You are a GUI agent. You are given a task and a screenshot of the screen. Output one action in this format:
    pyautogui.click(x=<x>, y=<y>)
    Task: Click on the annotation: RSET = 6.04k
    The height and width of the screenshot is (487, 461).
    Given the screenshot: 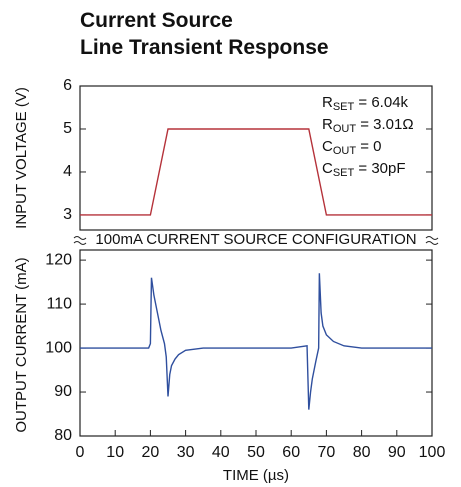 What is the action you would take?
    pyautogui.click(x=365, y=103)
    